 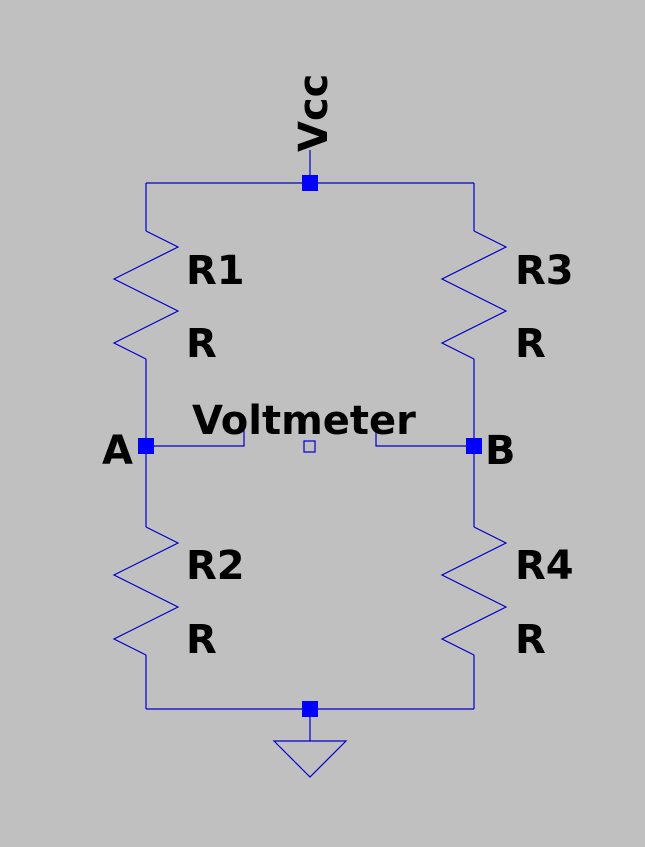 I want to click on vcc-junction, so click(x=310, y=183).